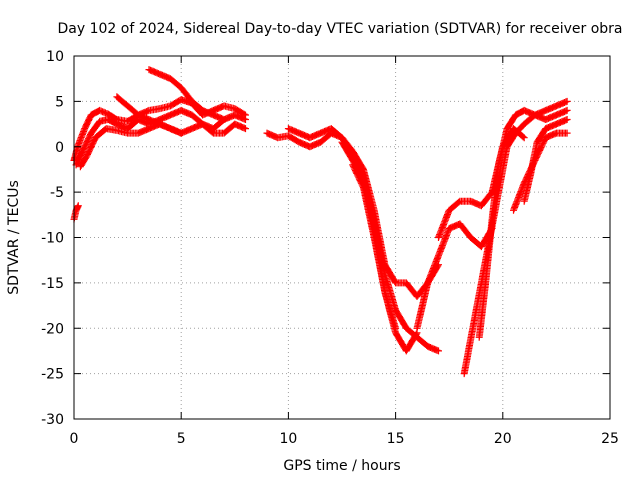 The width and height of the screenshot is (640, 484). What do you see at coordinates (52, 420) in the screenshot?
I see `y-tick-label: -30` at bounding box center [52, 420].